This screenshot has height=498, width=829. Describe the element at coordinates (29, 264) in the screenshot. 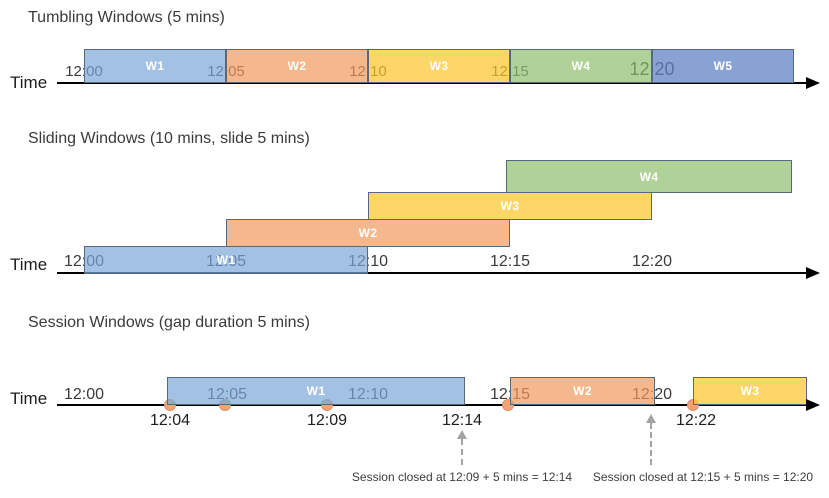

I see `sliding-time-axis-label: Time` at that location.